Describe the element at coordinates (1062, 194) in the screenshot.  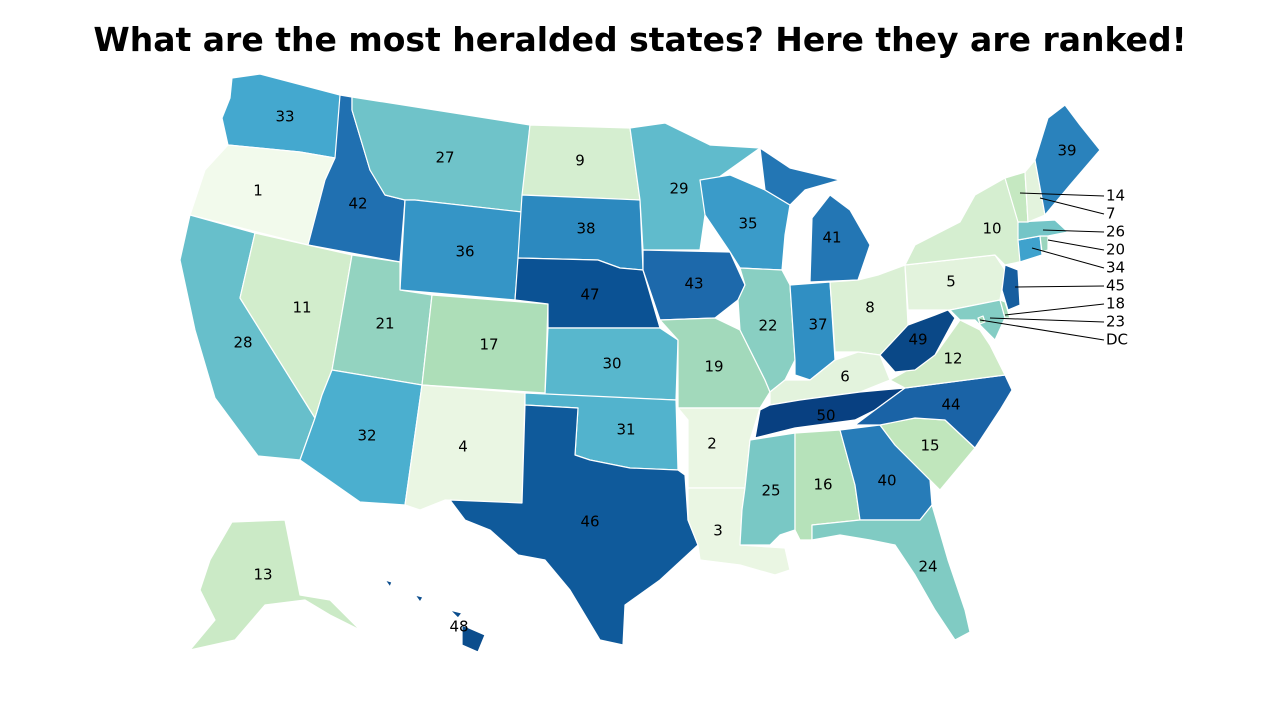
I see `callout-line-vt` at that location.